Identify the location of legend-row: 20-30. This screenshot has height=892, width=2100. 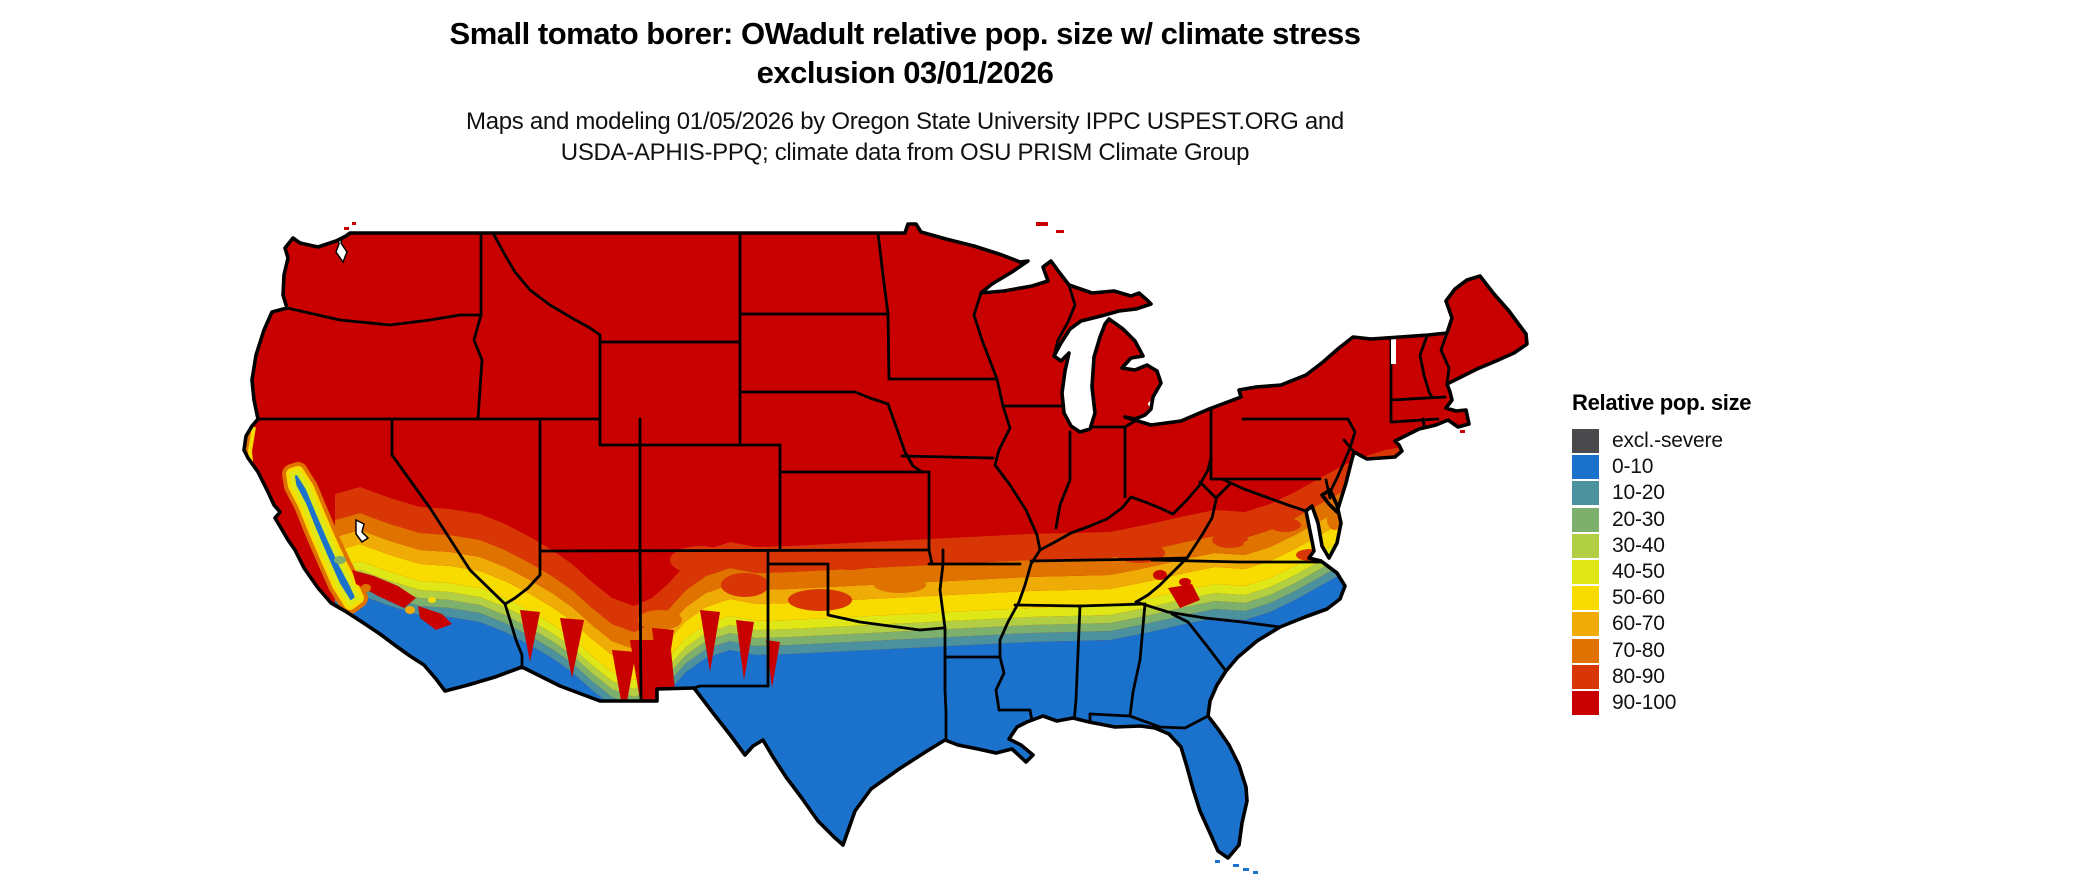
(1661, 520).